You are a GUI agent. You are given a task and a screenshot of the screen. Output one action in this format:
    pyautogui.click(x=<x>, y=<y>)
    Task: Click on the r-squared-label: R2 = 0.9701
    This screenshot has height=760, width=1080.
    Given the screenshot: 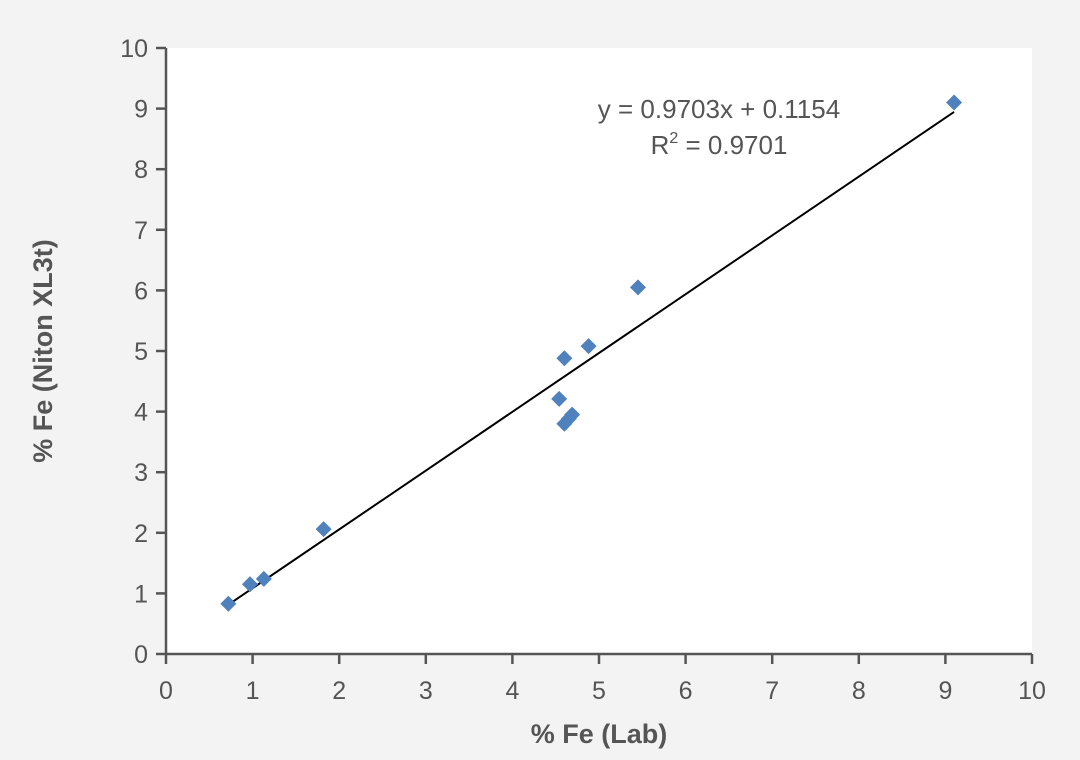 What is the action you would take?
    pyautogui.click(x=719, y=145)
    